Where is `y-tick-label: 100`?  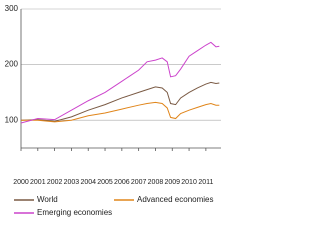 y-tick-label: 100 is located at coordinates (12, 119).